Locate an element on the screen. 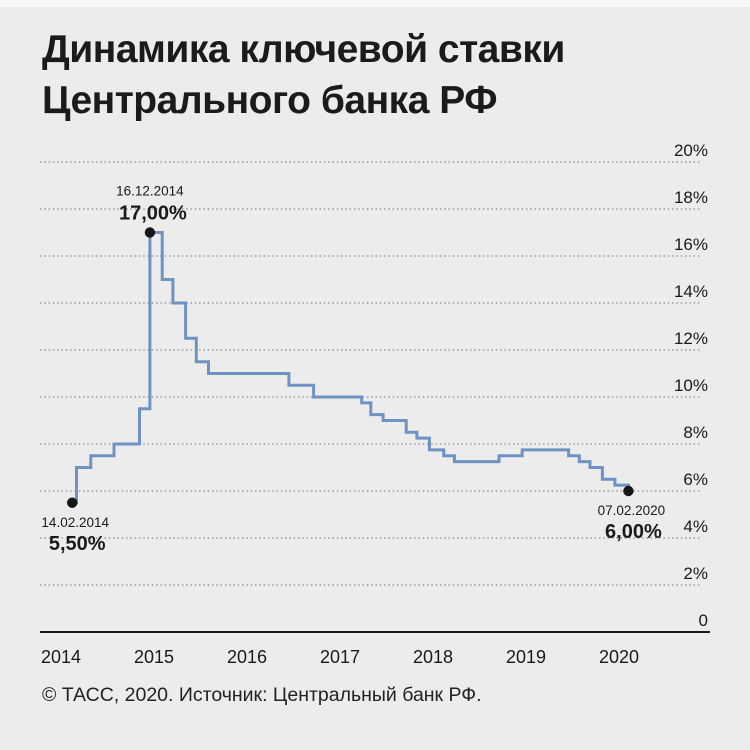 This screenshot has width=750, height=750. x-axis-year-label: 2016 is located at coordinates (247, 657).